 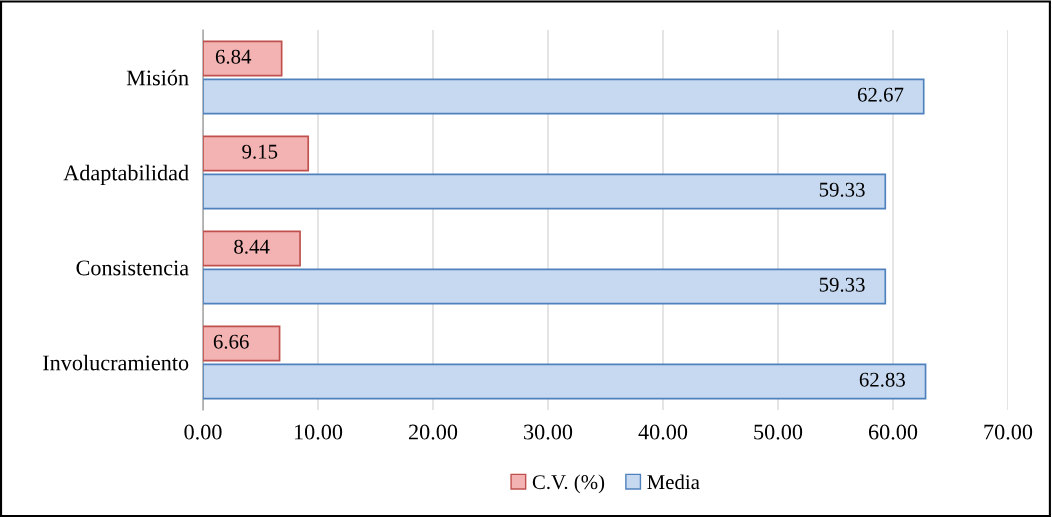 I want to click on y-tick-label: Adaptabilidad, so click(x=126, y=174).